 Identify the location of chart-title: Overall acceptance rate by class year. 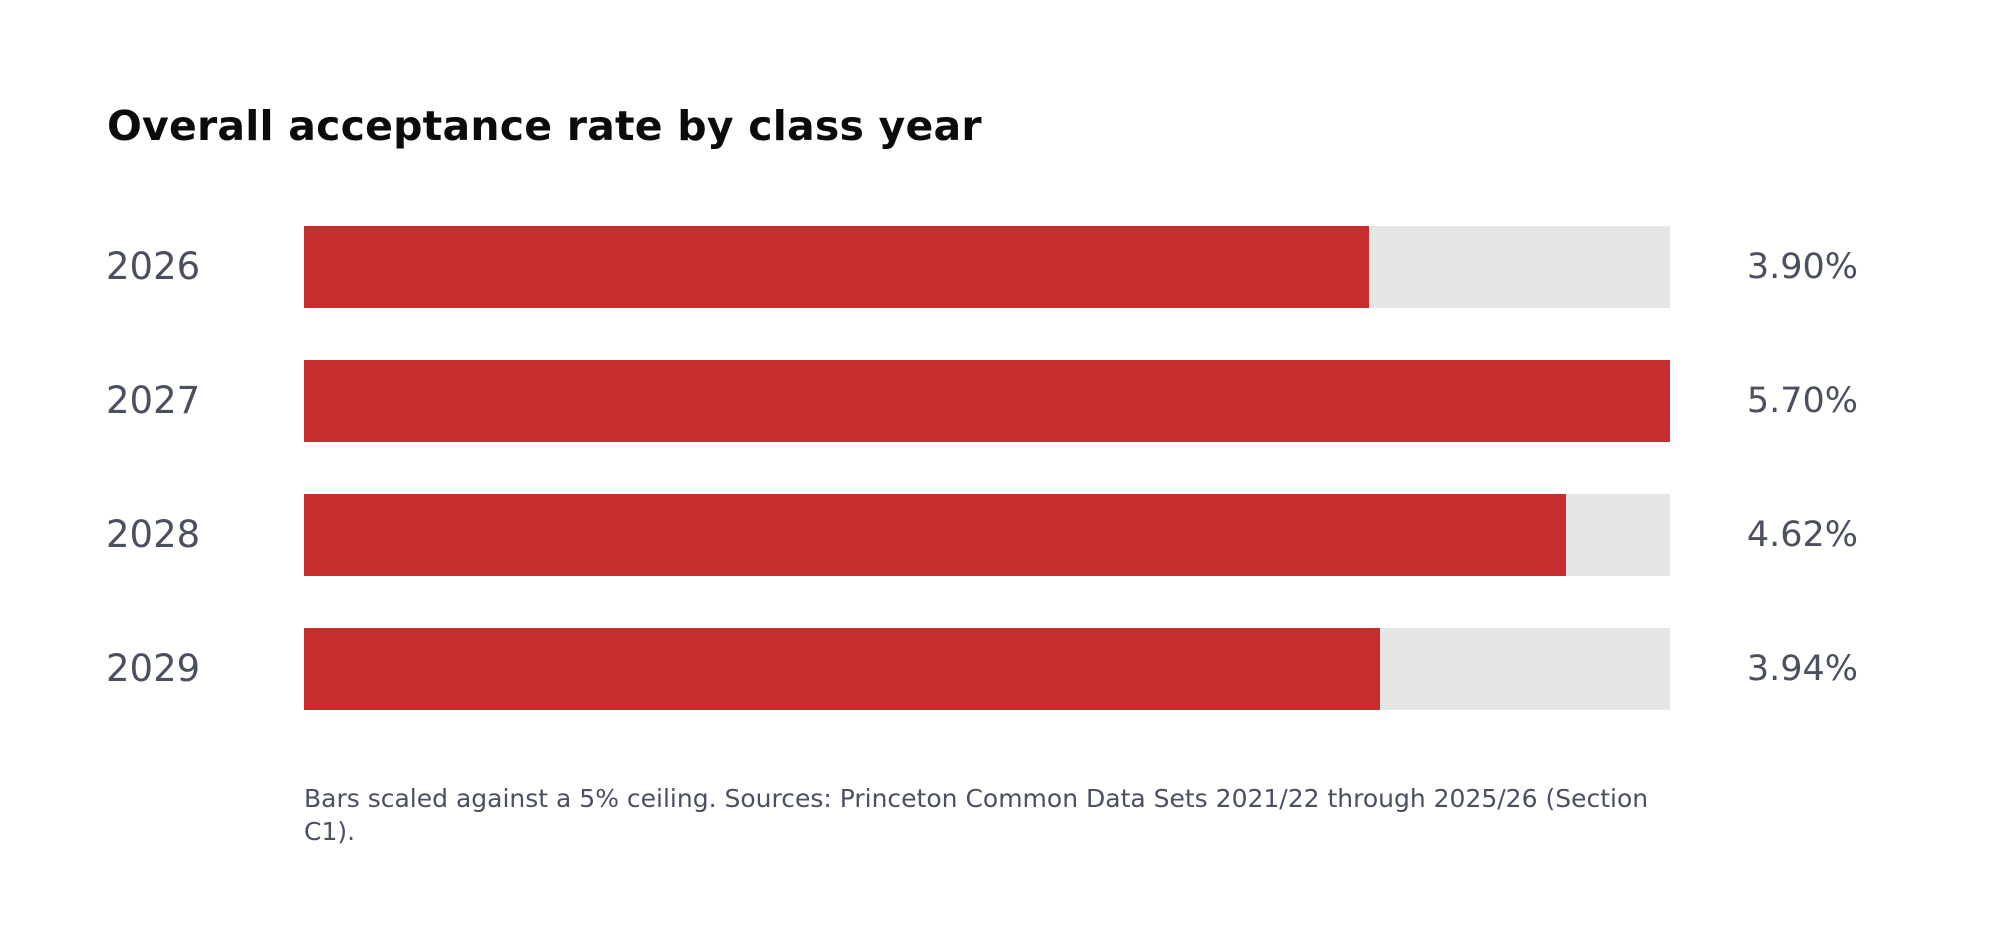
(544, 126).